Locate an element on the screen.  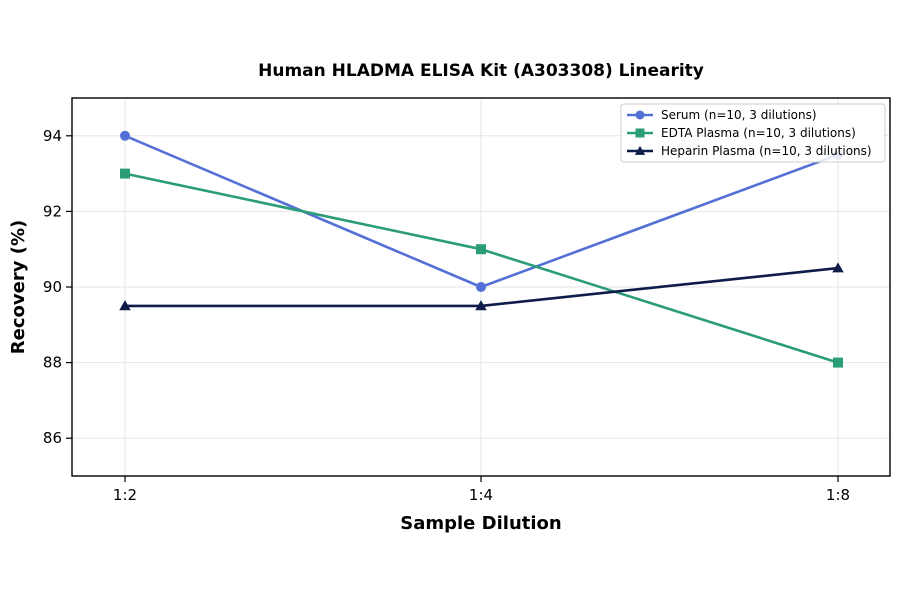
y-tick-label: 86 is located at coordinates (52, 438).